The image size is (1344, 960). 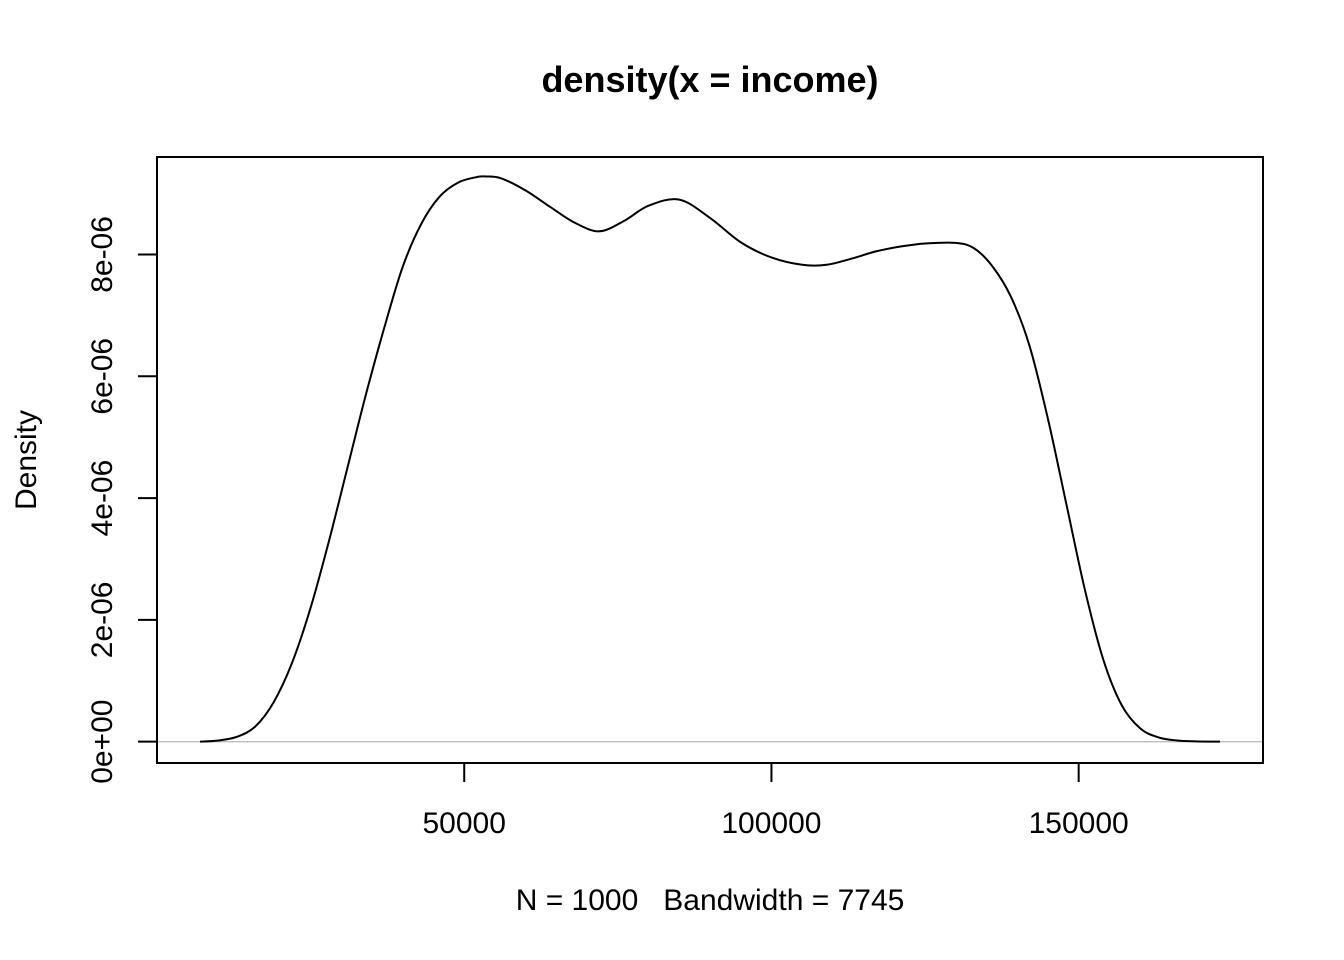 I want to click on y-axis-label: Density, so click(x=26, y=460).